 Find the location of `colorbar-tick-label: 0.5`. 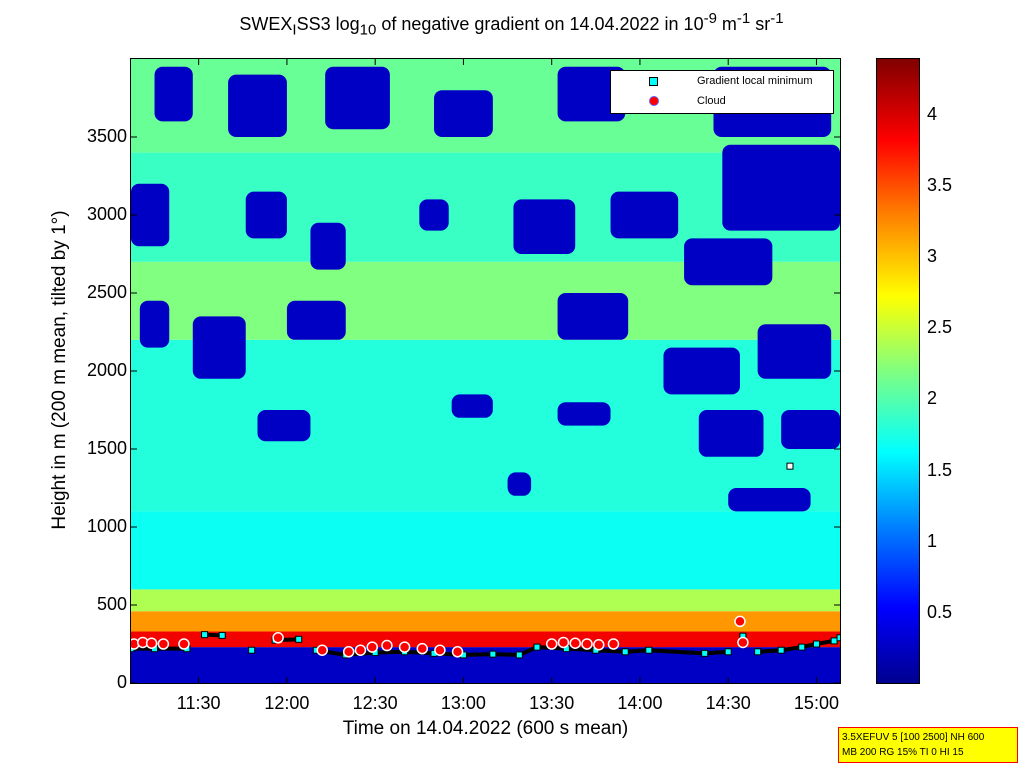

colorbar-tick-label: 0.5 is located at coordinates (940, 611).